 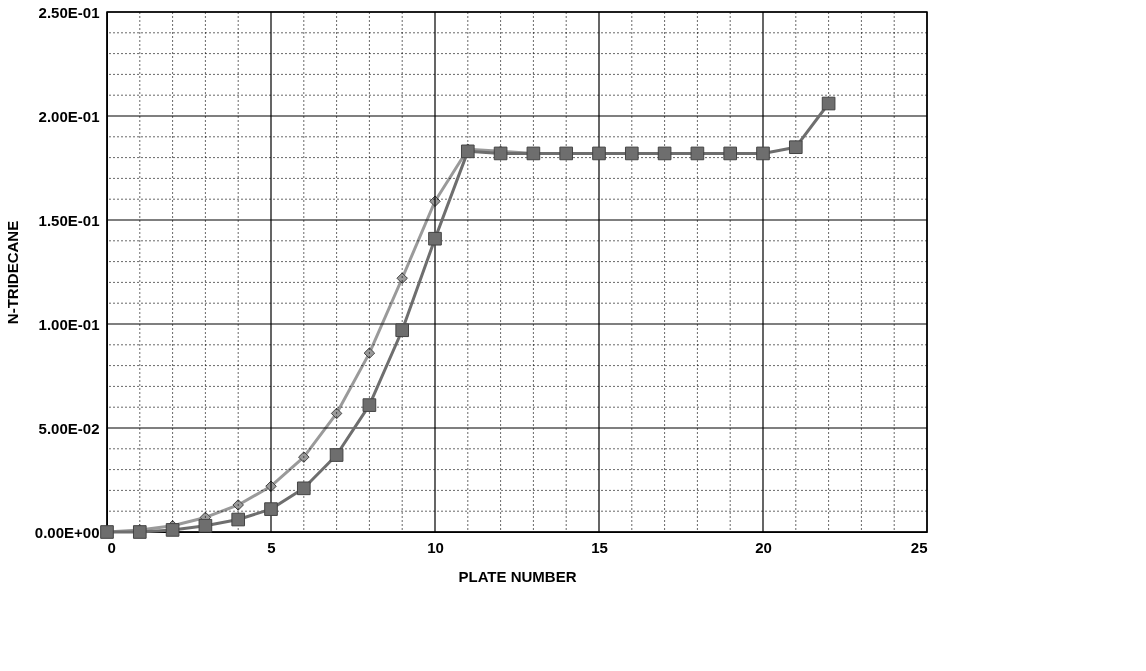 I want to click on y-tick-label: 0.00E+00, so click(x=67, y=532).